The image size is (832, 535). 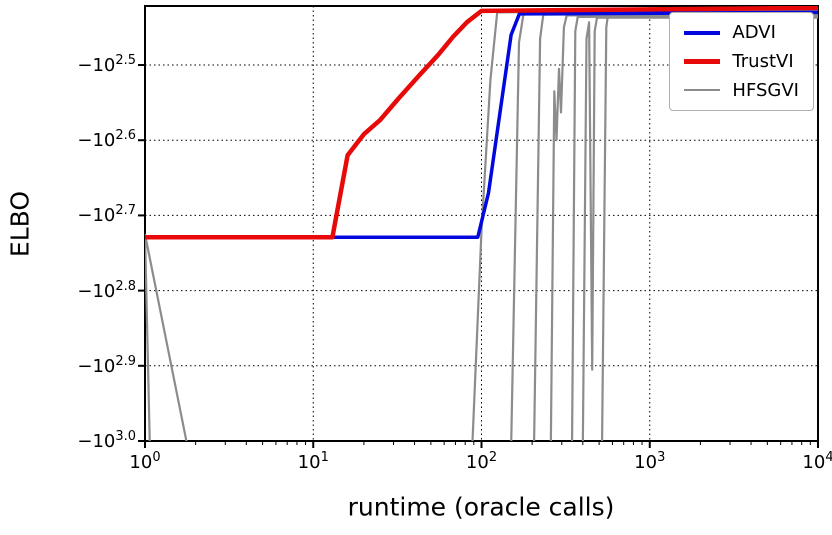 I want to click on legend-line-sample-hfsgvi, so click(x=702, y=90).